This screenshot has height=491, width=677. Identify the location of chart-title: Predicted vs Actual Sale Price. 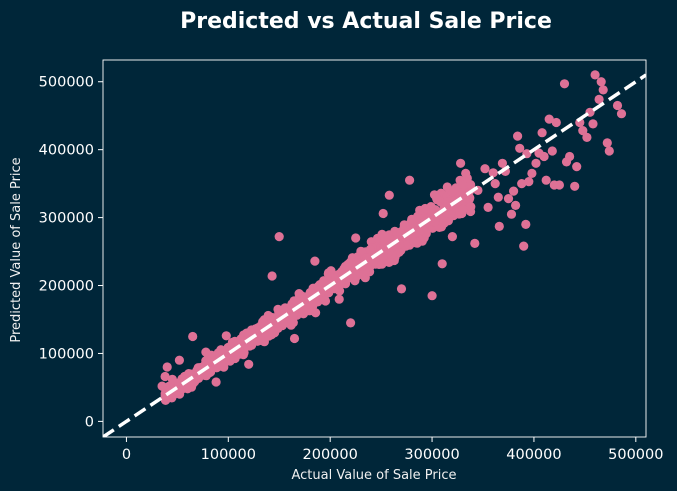
(366, 21).